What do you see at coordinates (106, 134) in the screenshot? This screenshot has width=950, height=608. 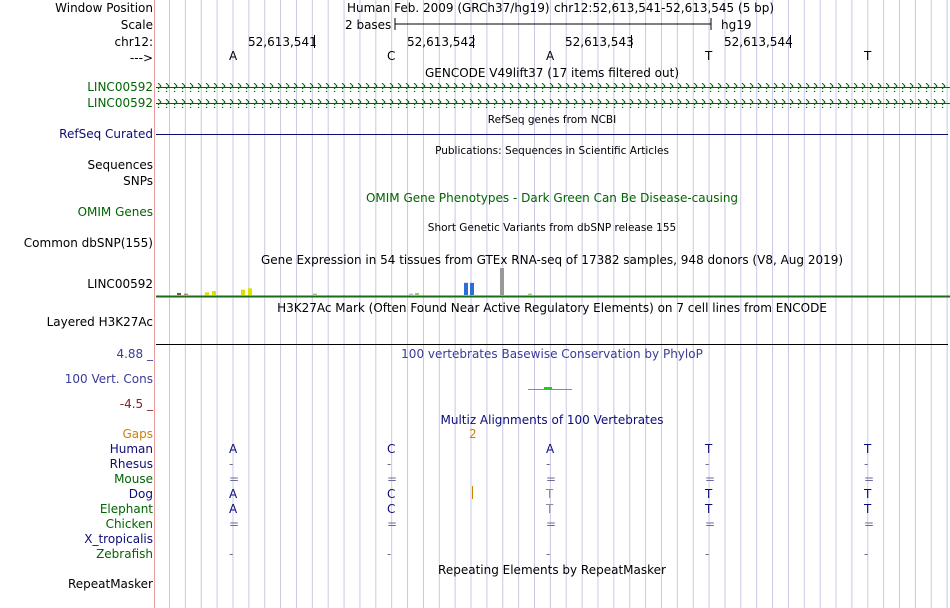 I see `track-label-refseq: RefSeq Curated` at bounding box center [106, 134].